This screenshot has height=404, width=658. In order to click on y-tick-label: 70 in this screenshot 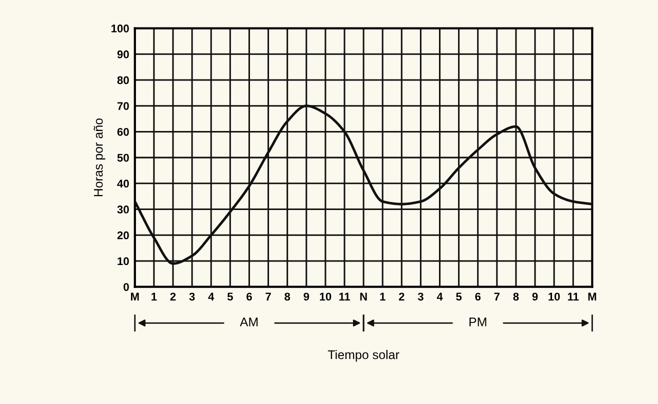, I will do `click(123, 106)`.